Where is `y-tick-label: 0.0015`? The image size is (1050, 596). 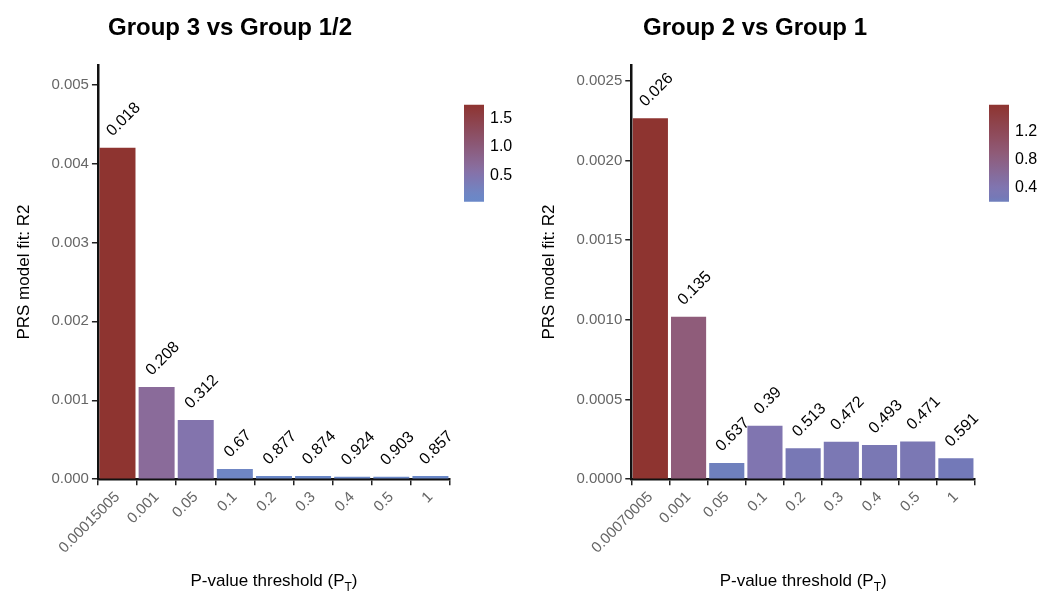
y-tick-label: 0.0015 is located at coordinates (599, 239).